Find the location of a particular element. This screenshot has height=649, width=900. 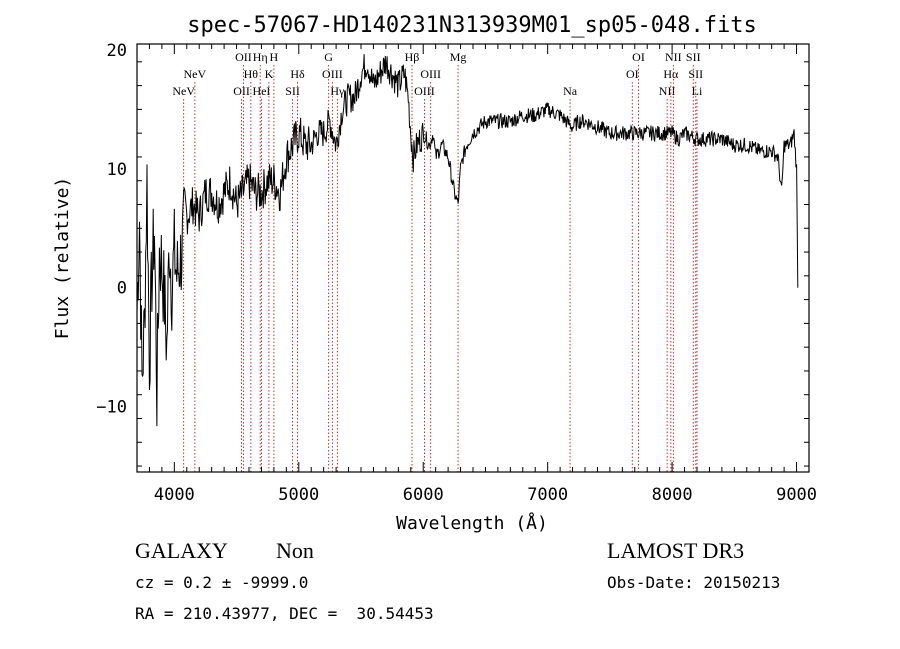

line-marker-label-25: SII is located at coordinates (695, 74).